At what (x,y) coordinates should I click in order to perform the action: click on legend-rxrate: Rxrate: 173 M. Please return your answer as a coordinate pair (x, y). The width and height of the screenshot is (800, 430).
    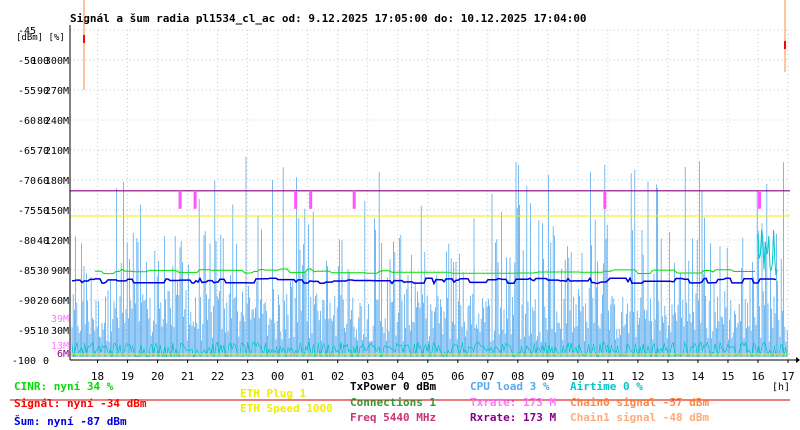
    Looking at the image, I should click on (513, 417).